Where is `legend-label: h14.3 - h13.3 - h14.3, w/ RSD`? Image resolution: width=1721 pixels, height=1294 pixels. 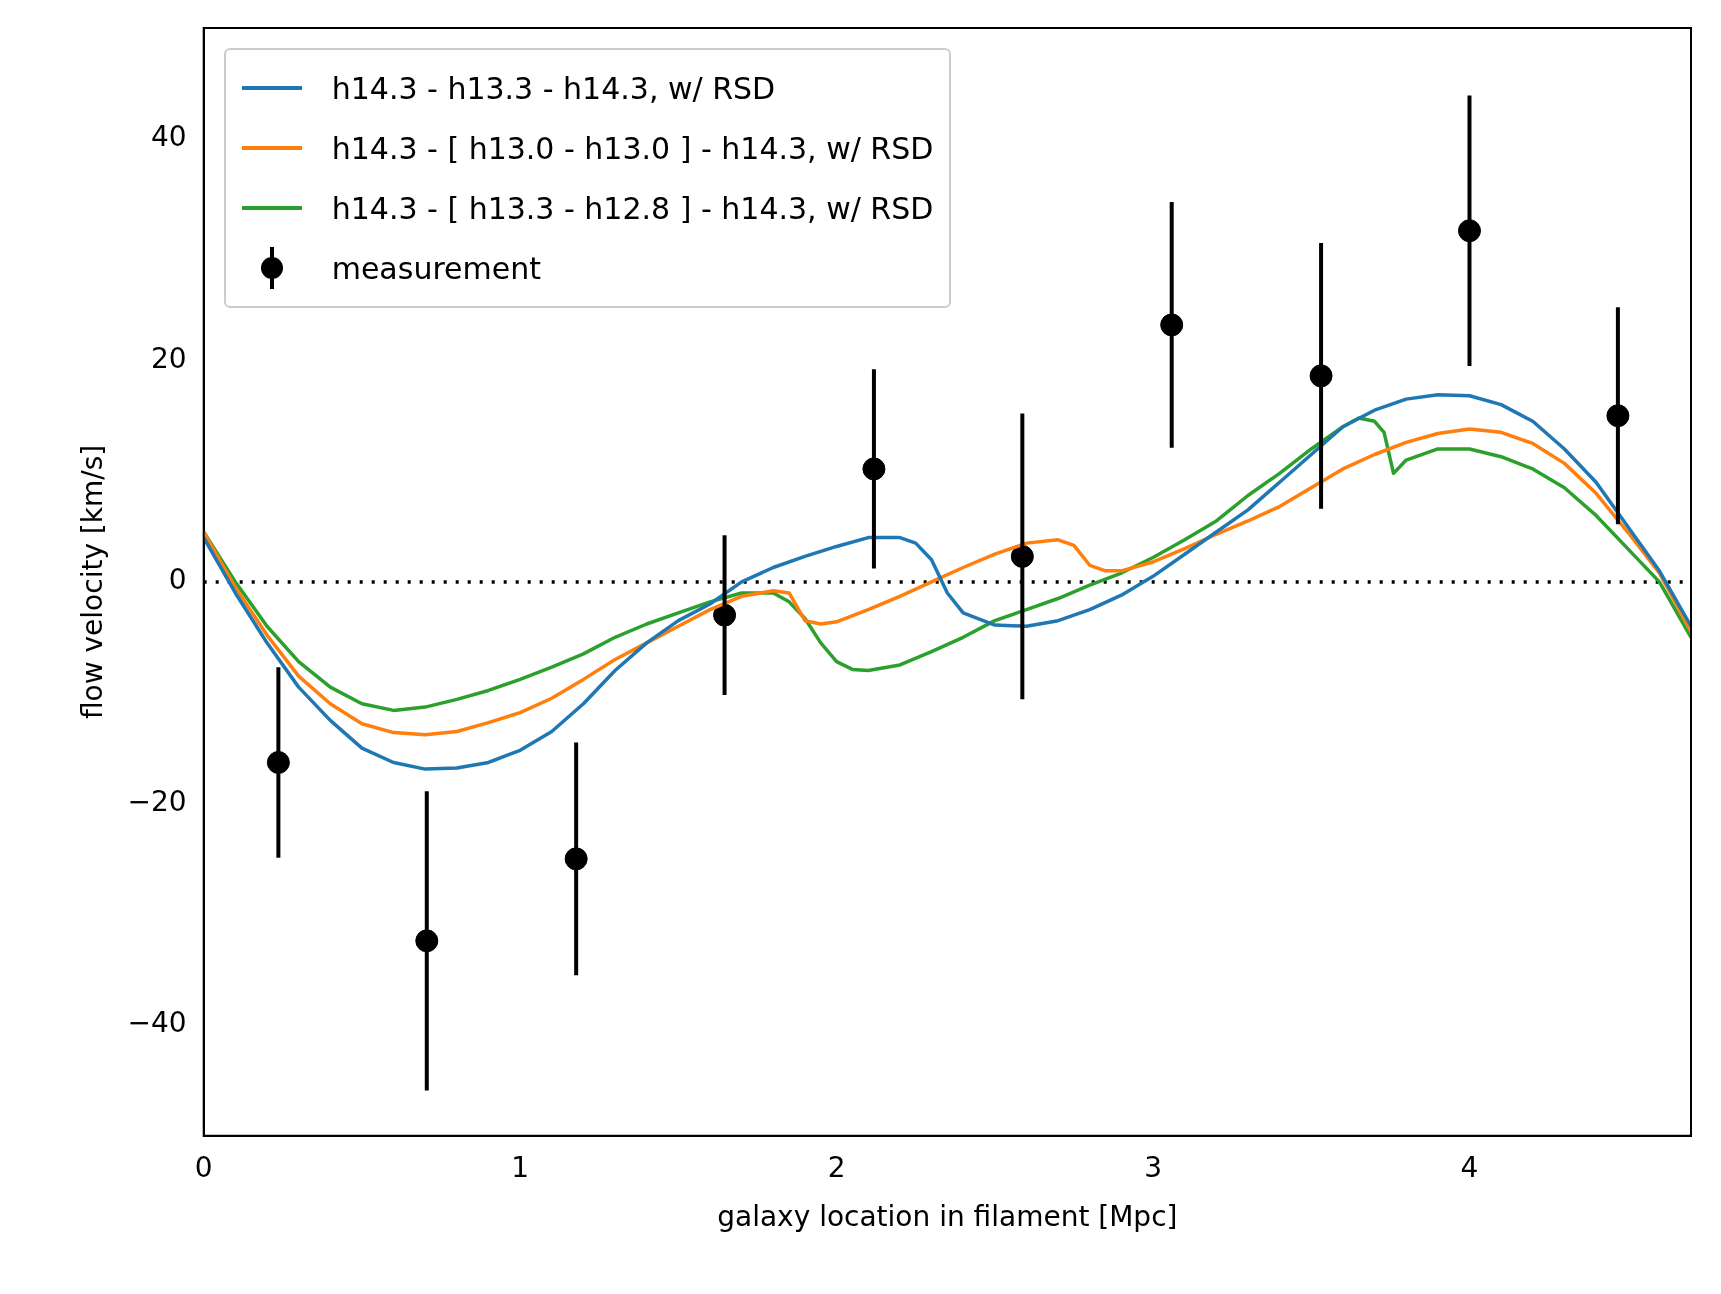
legend-label: h14.3 - h13.3 - h14.3, w/ RSD is located at coordinates (553, 88).